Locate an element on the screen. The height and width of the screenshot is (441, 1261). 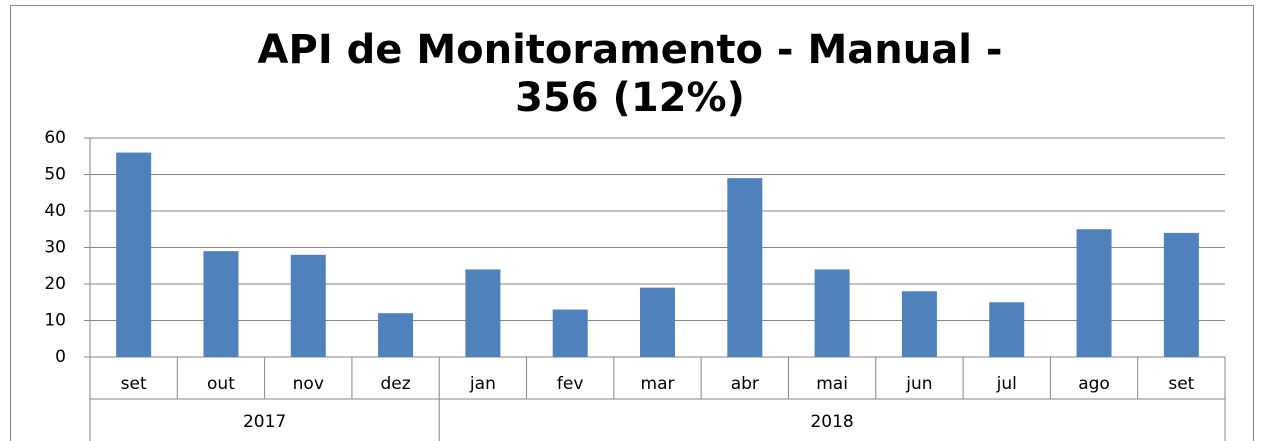
x-tick-label: jan is located at coordinates (482, 384).